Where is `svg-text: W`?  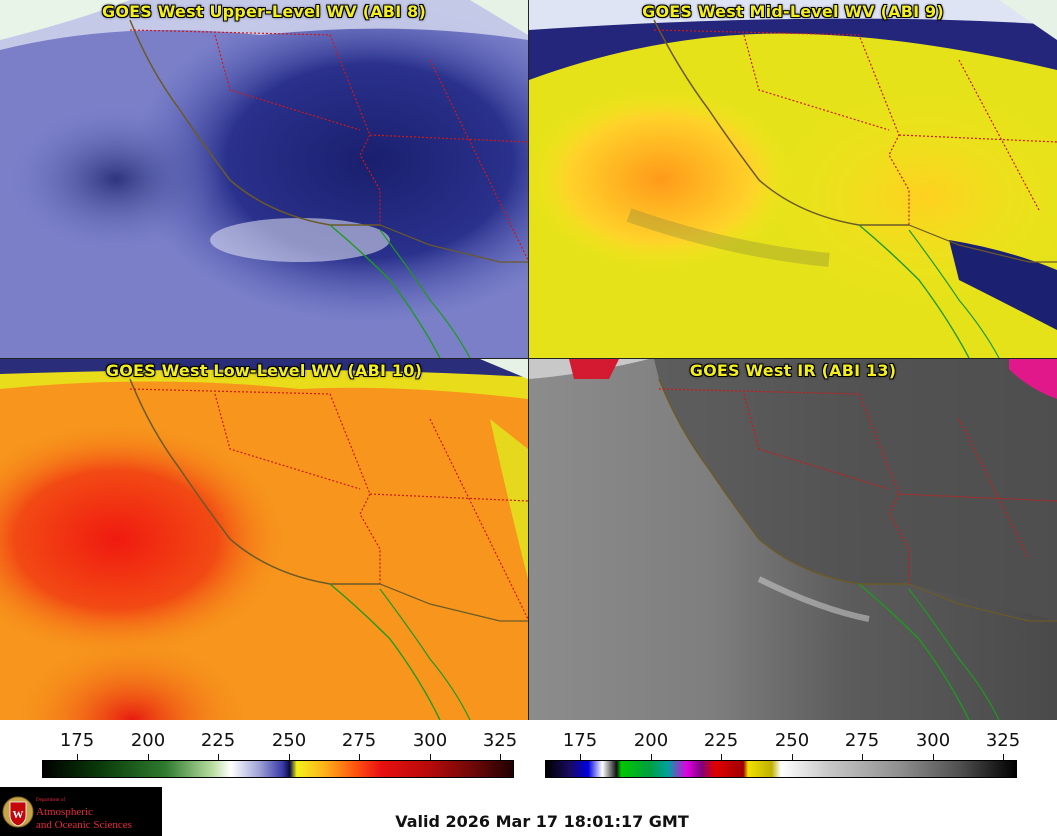
svg-text: W is located at coordinates (18, 815).